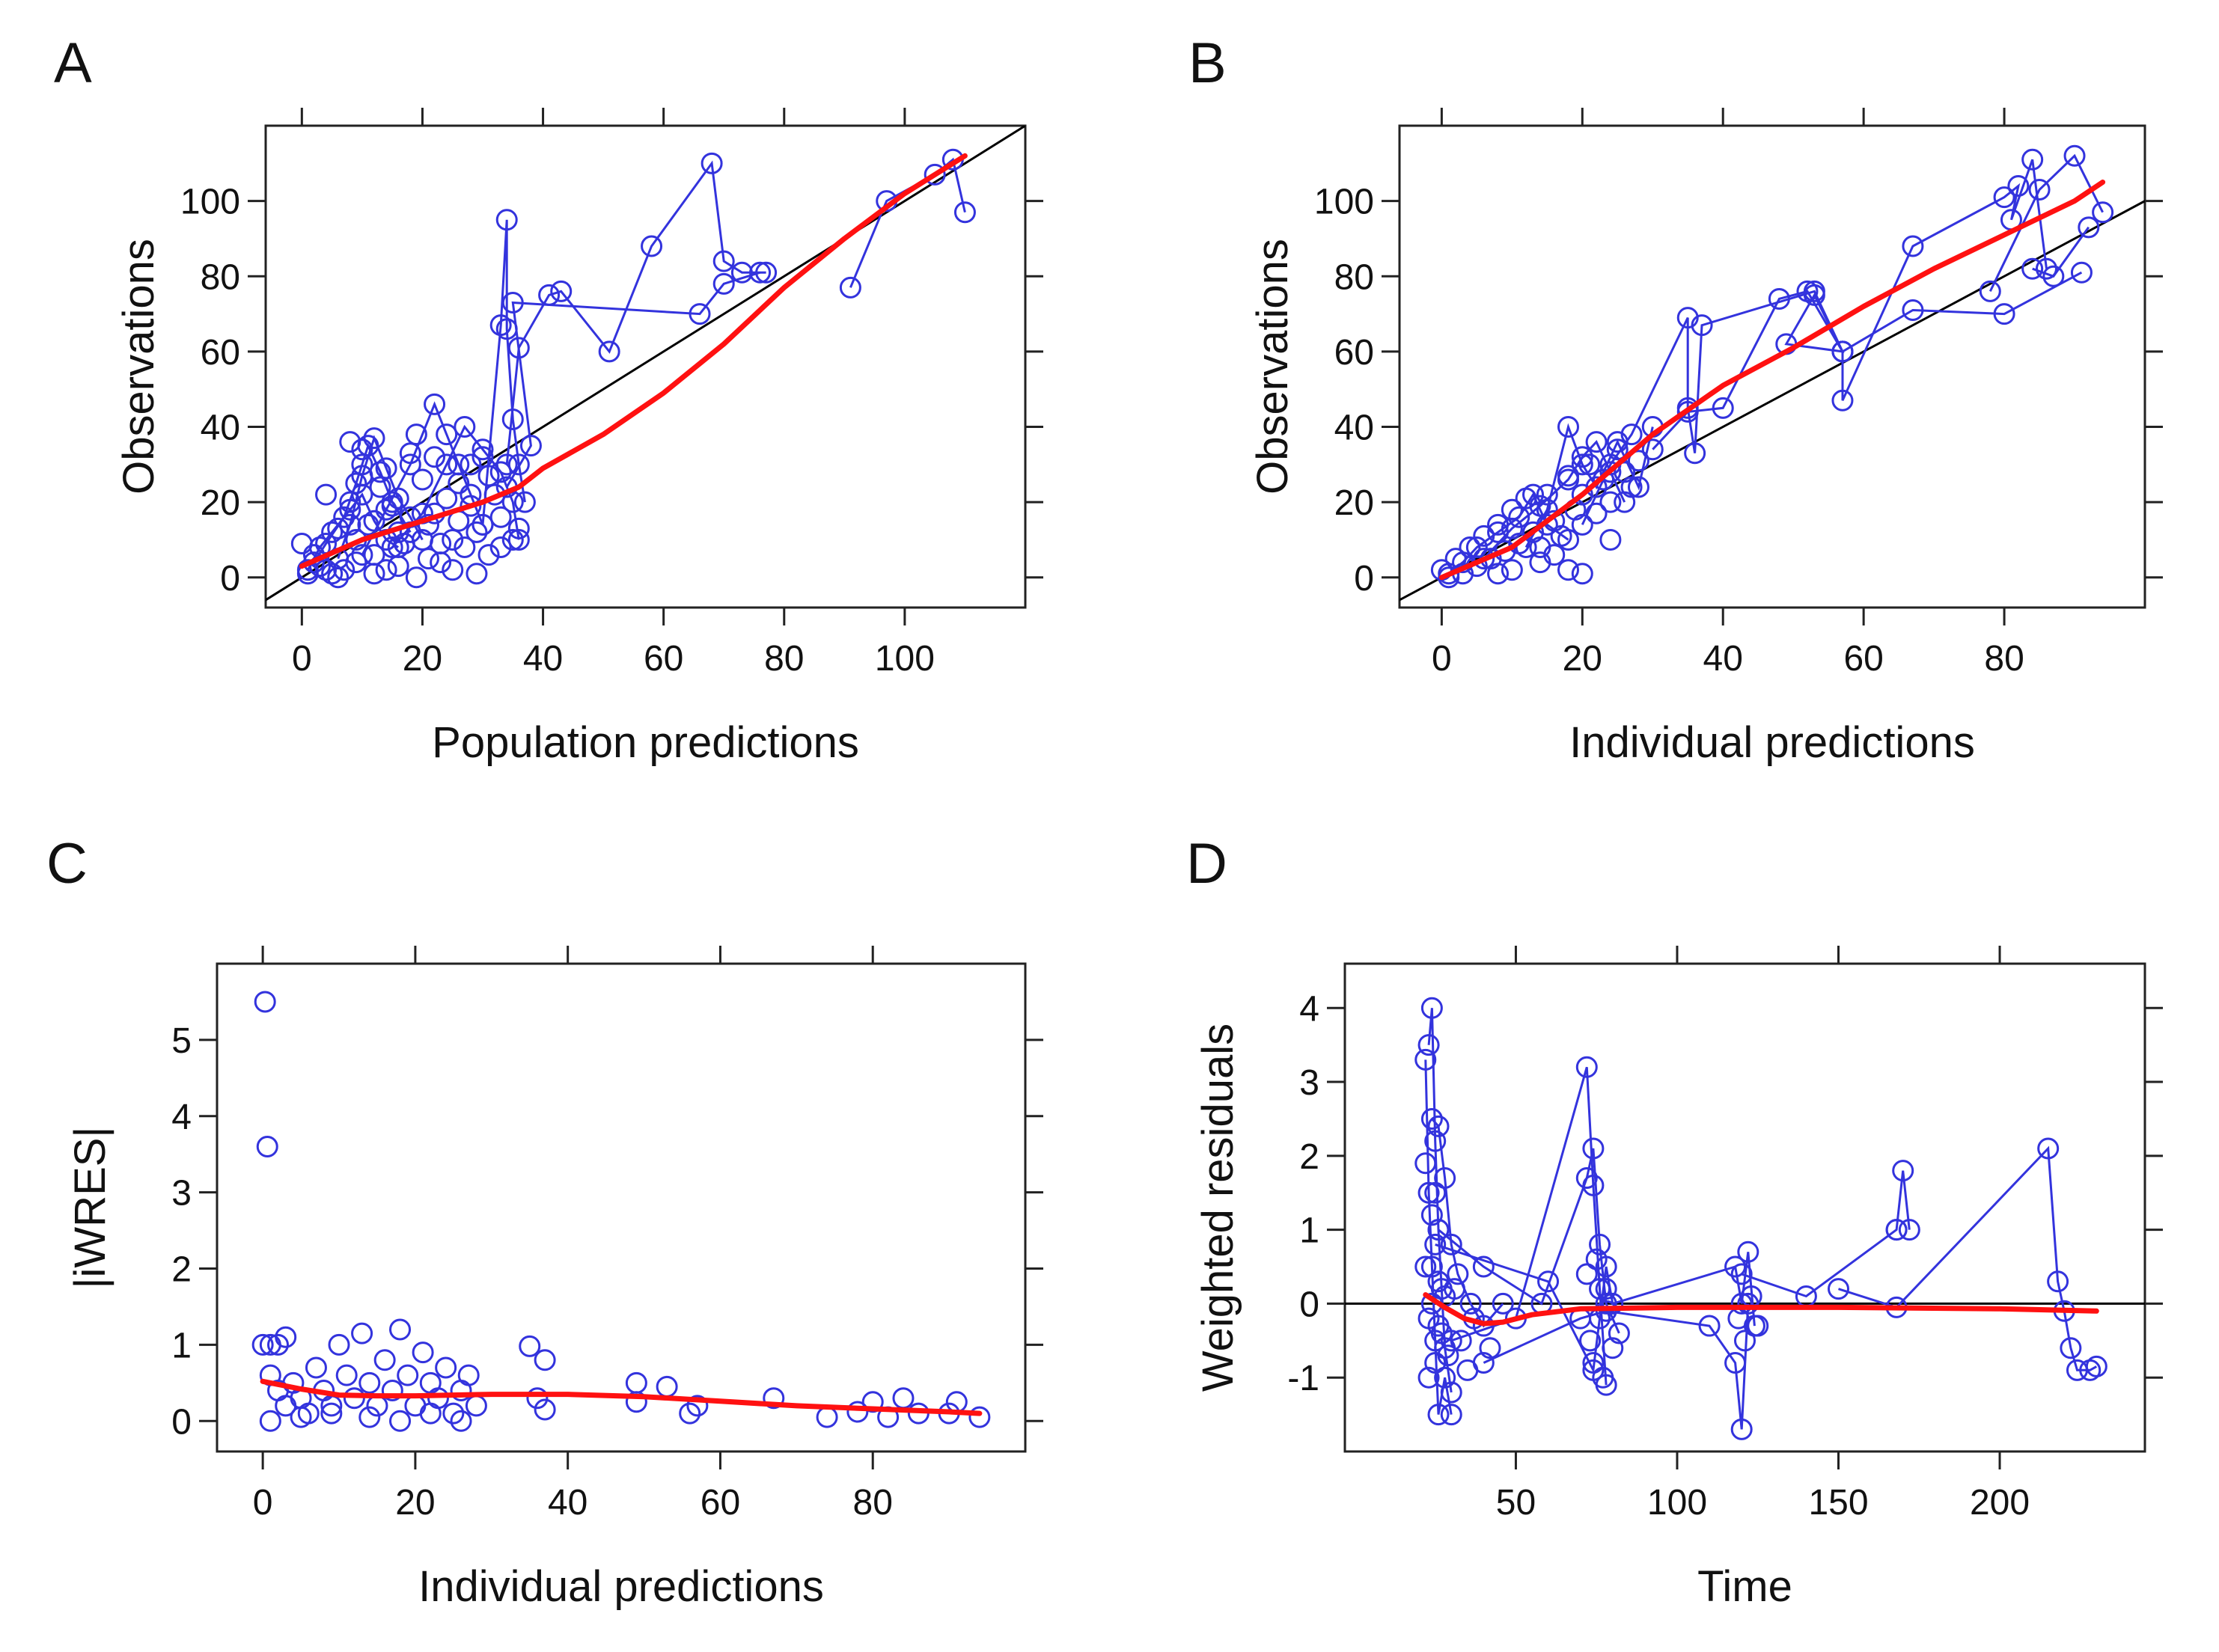 The image size is (2219, 1652). Describe the element at coordinates (67, 864) in the screenshot. I see `panel-letter-c: C` at that location.